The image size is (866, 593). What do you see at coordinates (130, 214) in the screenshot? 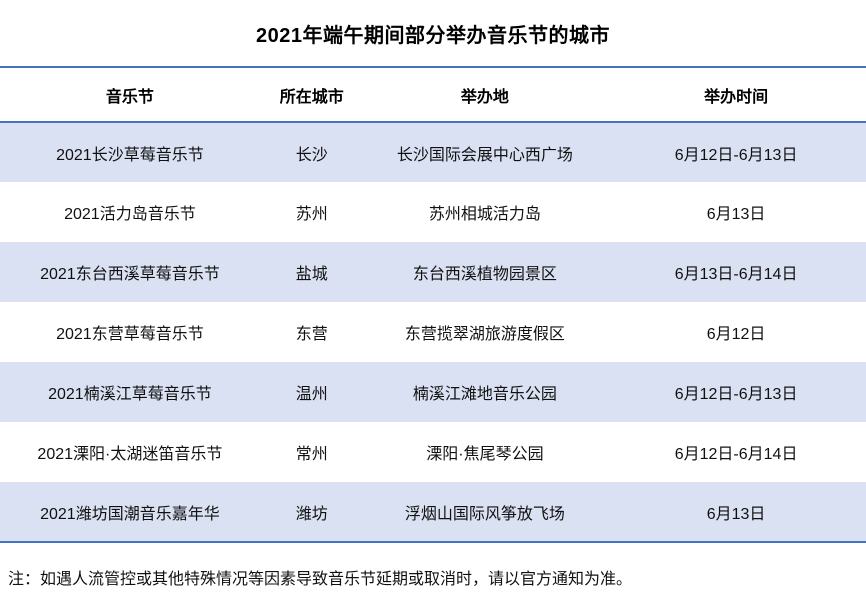
I see `cell-festival: 2021活力岛音乐节` at bounding box center [130, 214].